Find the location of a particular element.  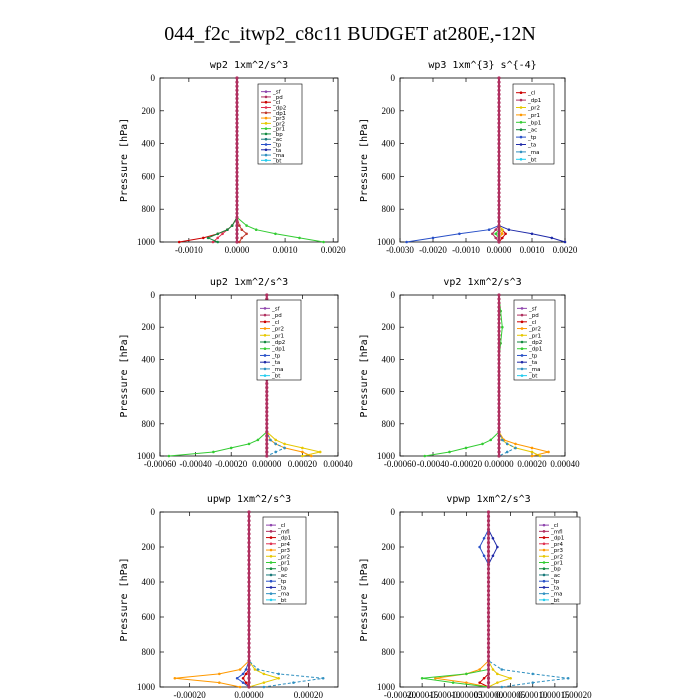

y-tick-label: 800 is located at coordinates (149, 424).